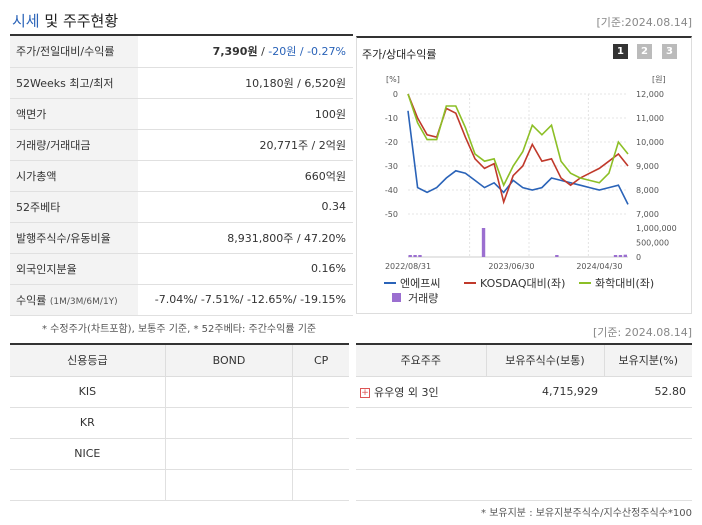 This screenshot has width=702, height=525. I want to click on column-header: 주요주주, so click(421, 361).